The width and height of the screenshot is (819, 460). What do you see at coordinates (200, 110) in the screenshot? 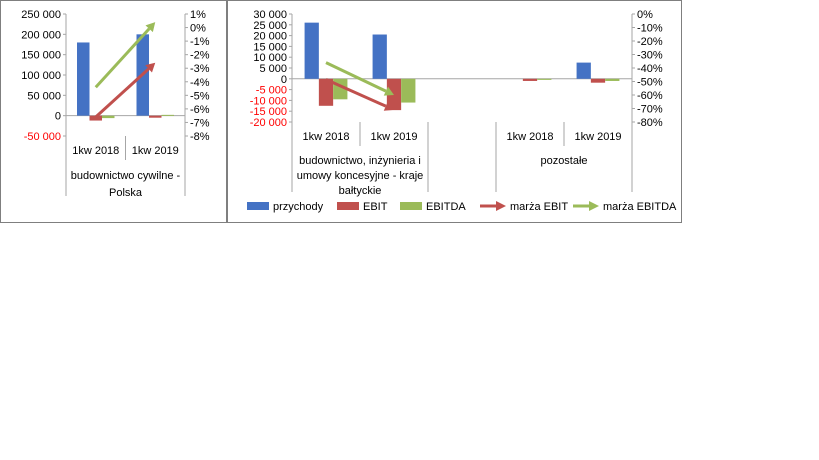
I see `right-tick-label: -6%` at bounding box center [200, 110].